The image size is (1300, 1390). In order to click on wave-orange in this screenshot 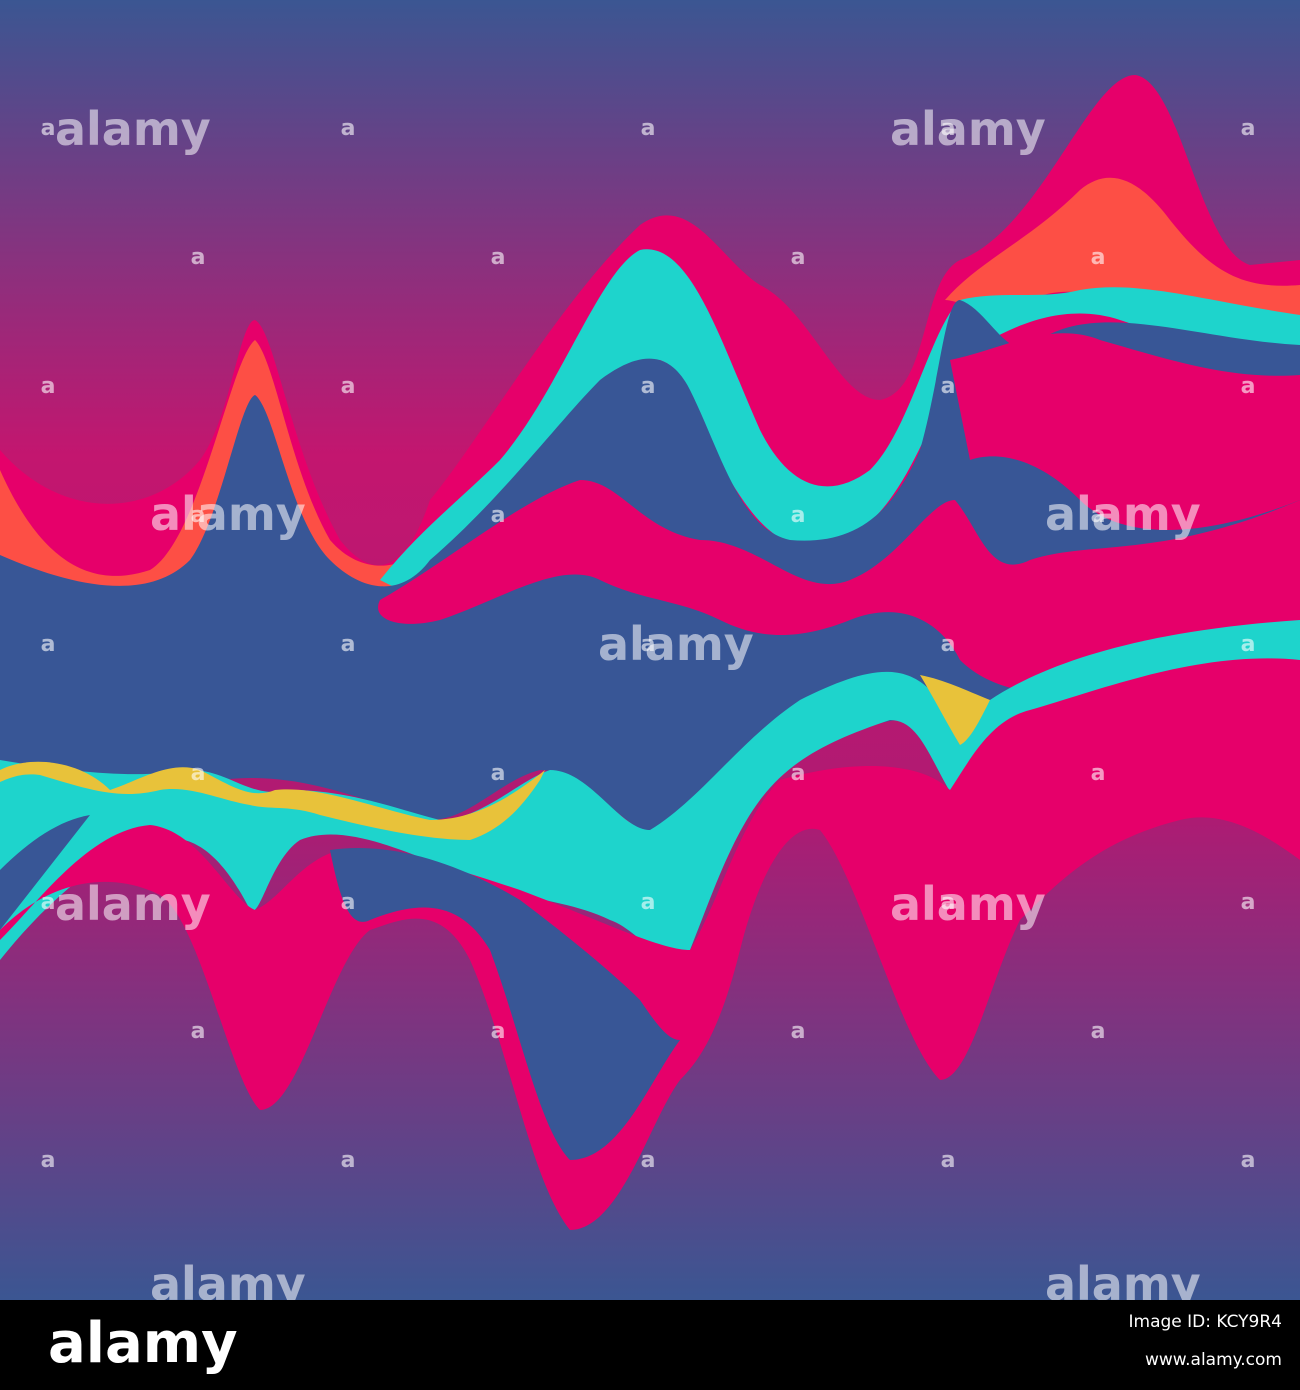, I will do `click(210, 473)`.